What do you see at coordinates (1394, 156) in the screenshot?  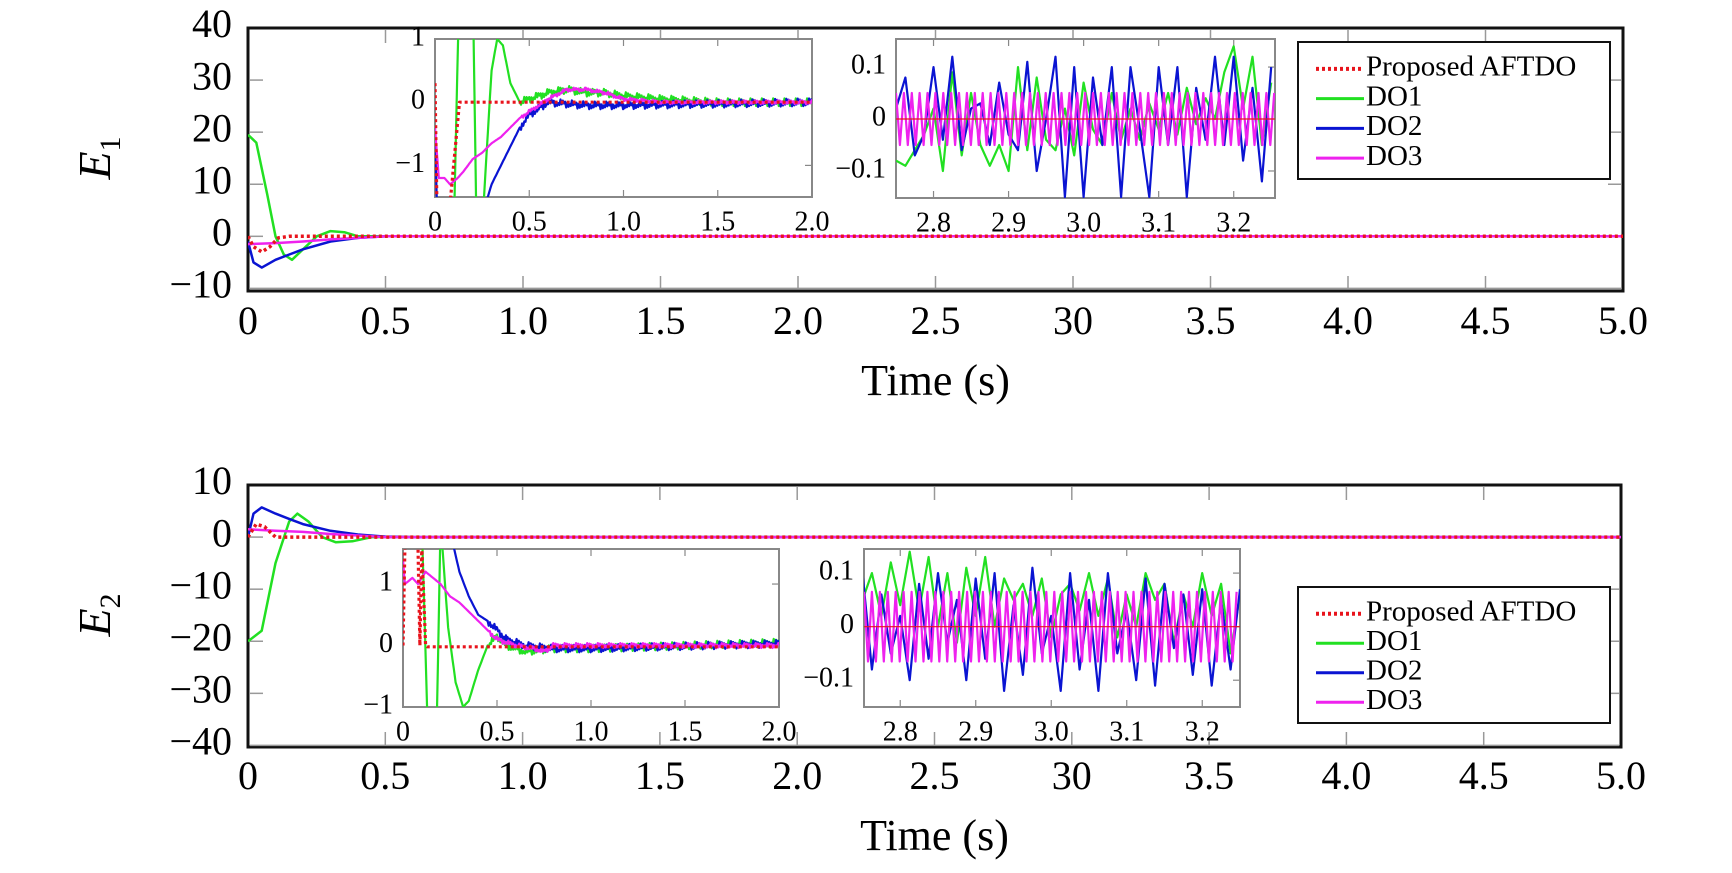 I see `legend-label: DO3` at bounding box center [1394, 156].